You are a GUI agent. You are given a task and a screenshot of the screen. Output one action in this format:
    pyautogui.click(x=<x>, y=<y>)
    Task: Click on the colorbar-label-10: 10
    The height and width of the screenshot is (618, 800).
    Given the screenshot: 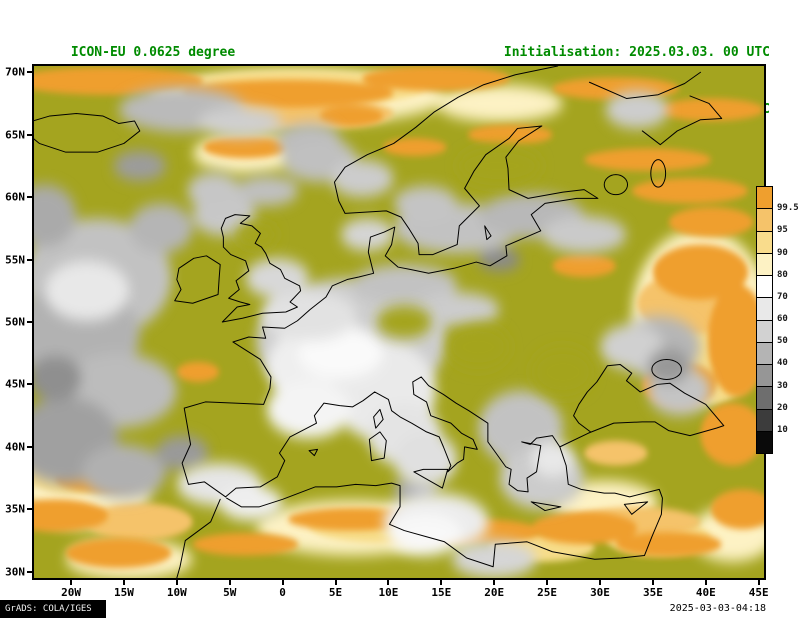 What is the action you would take?
    pyautogui.click(x=782, y=429)
    